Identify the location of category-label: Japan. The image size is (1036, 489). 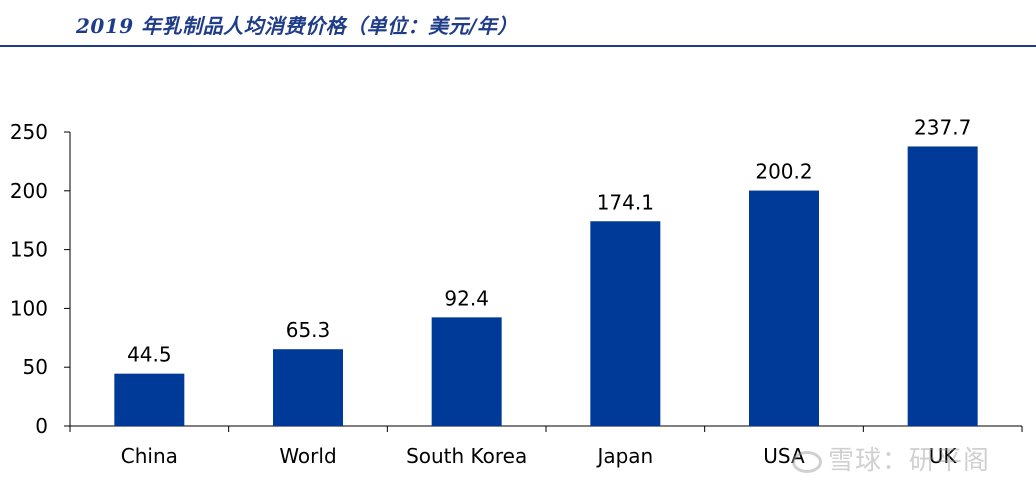
(624, 456).